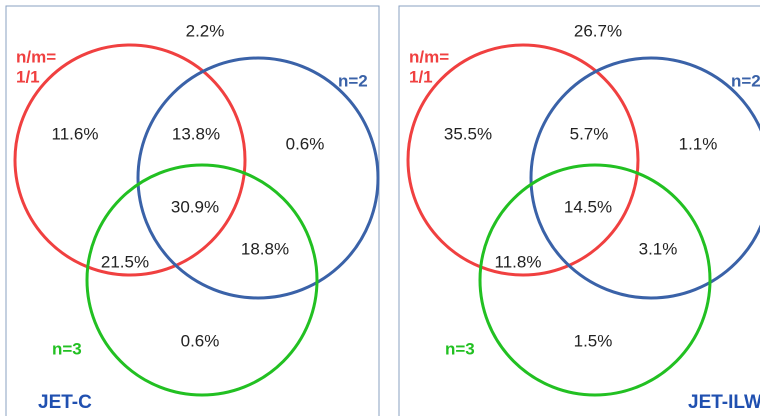 Image resolution: width=760 pixels, height=416 pixels. Describe the element at coordinates (658, 248) in the screenshot. I see `region-value: 3.1%` at that location.